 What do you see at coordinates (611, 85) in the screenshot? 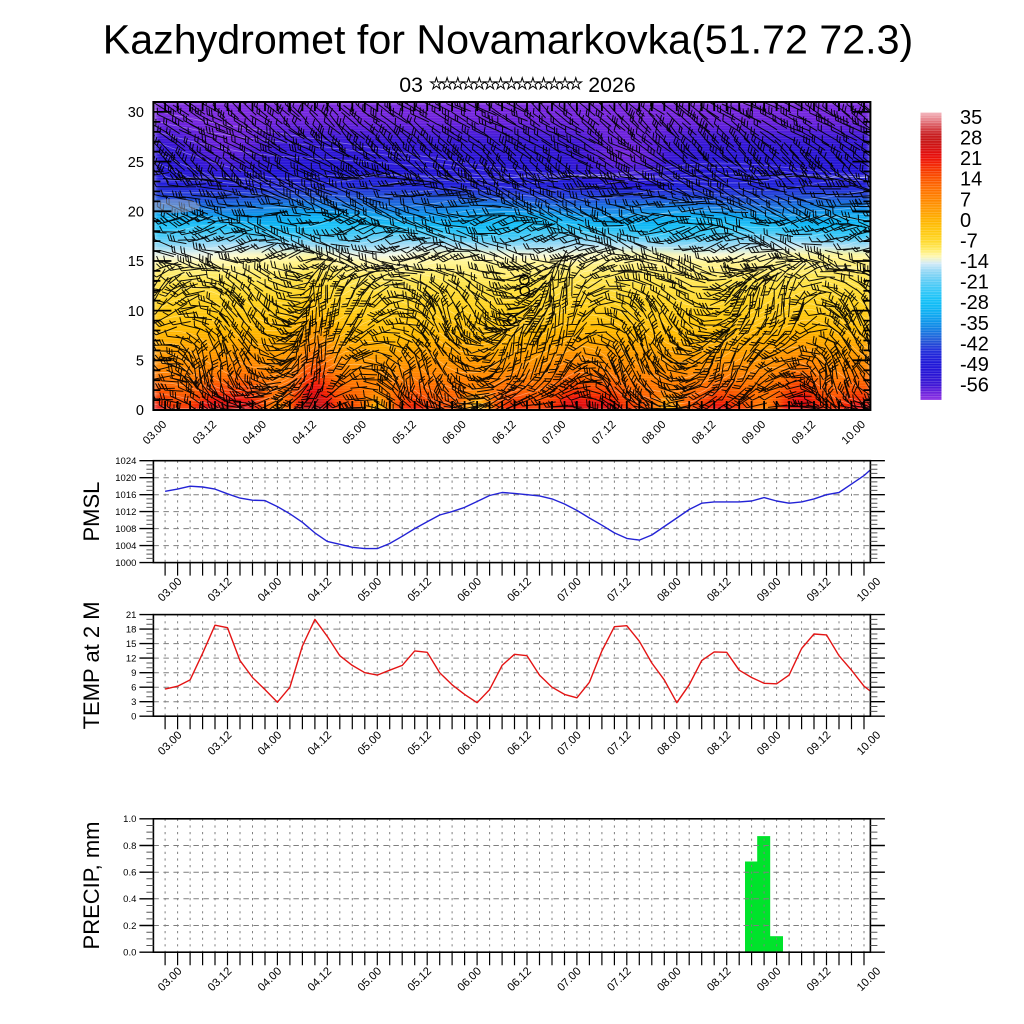
I see `svg-text: 2026` at bounding box center [611, 85].